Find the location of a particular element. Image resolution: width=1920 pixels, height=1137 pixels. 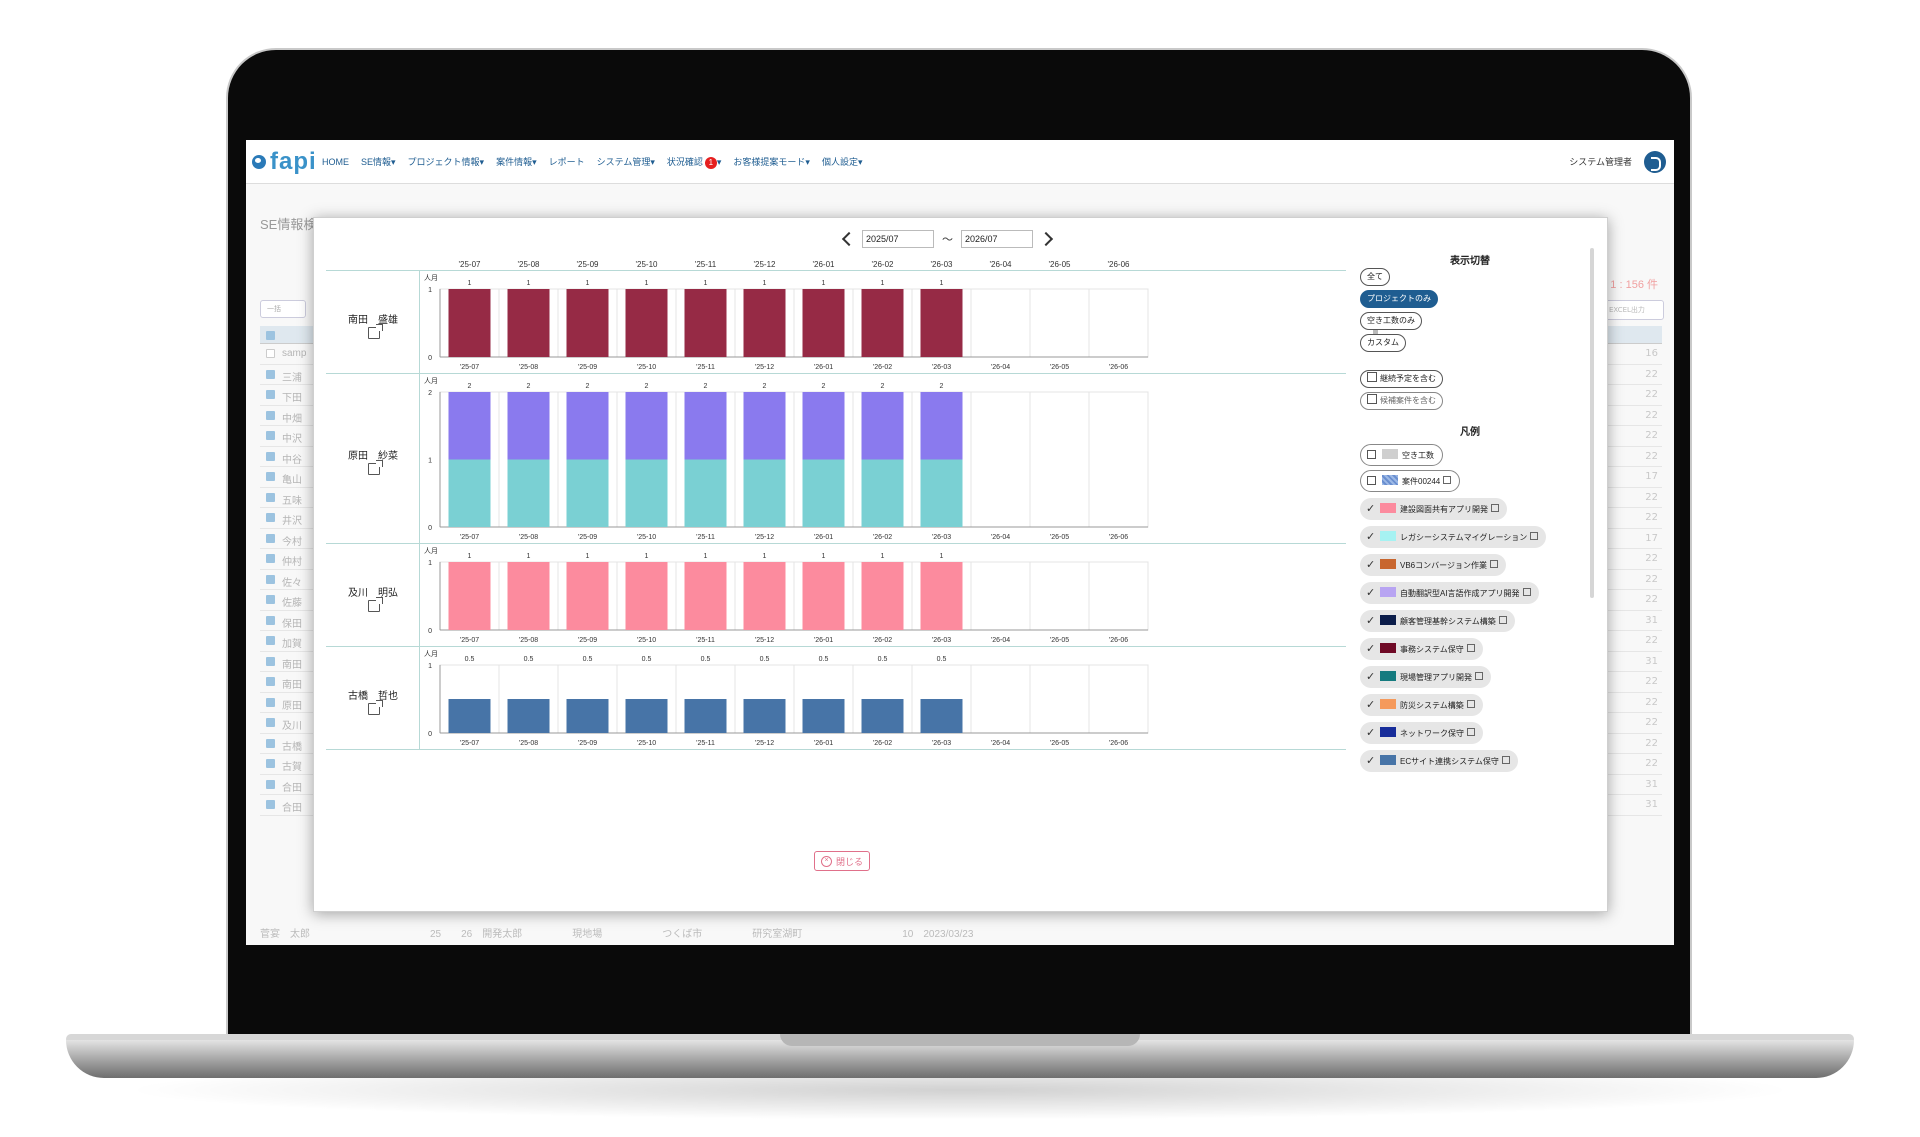

legend-label: ネットワーク保守 is located at coordinates (1432, 733).